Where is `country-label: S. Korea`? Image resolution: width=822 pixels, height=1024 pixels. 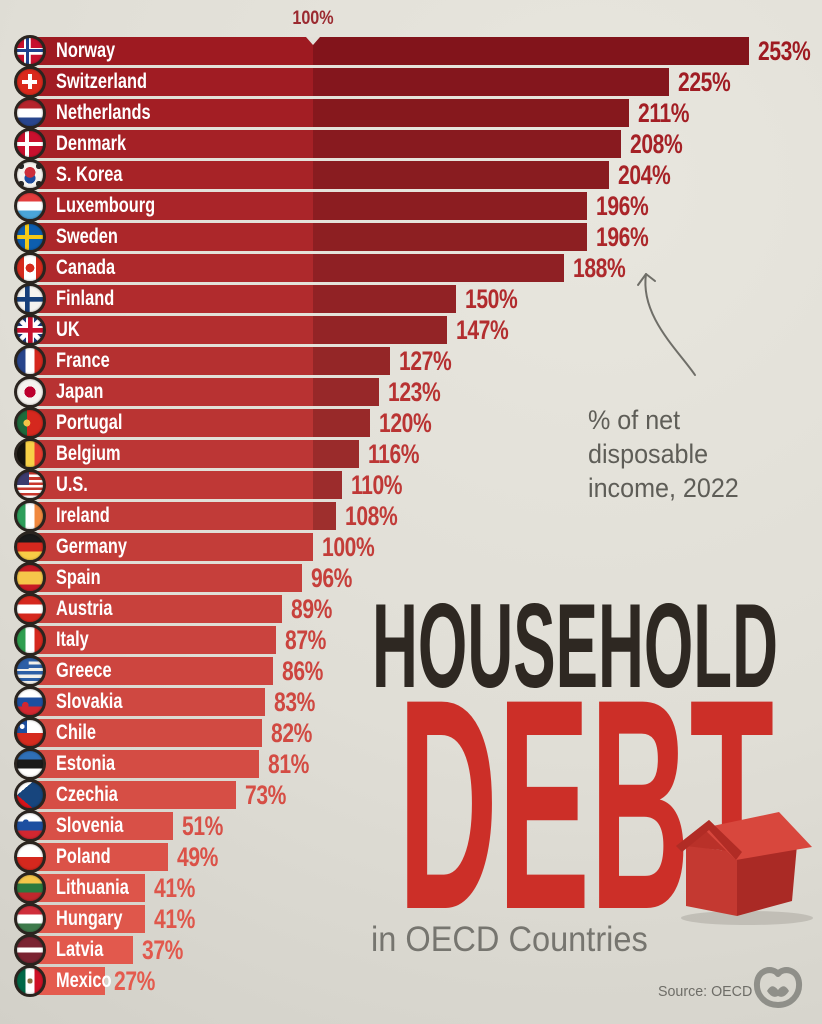
country-label: S. Korea is located at coordinates (89, 174).